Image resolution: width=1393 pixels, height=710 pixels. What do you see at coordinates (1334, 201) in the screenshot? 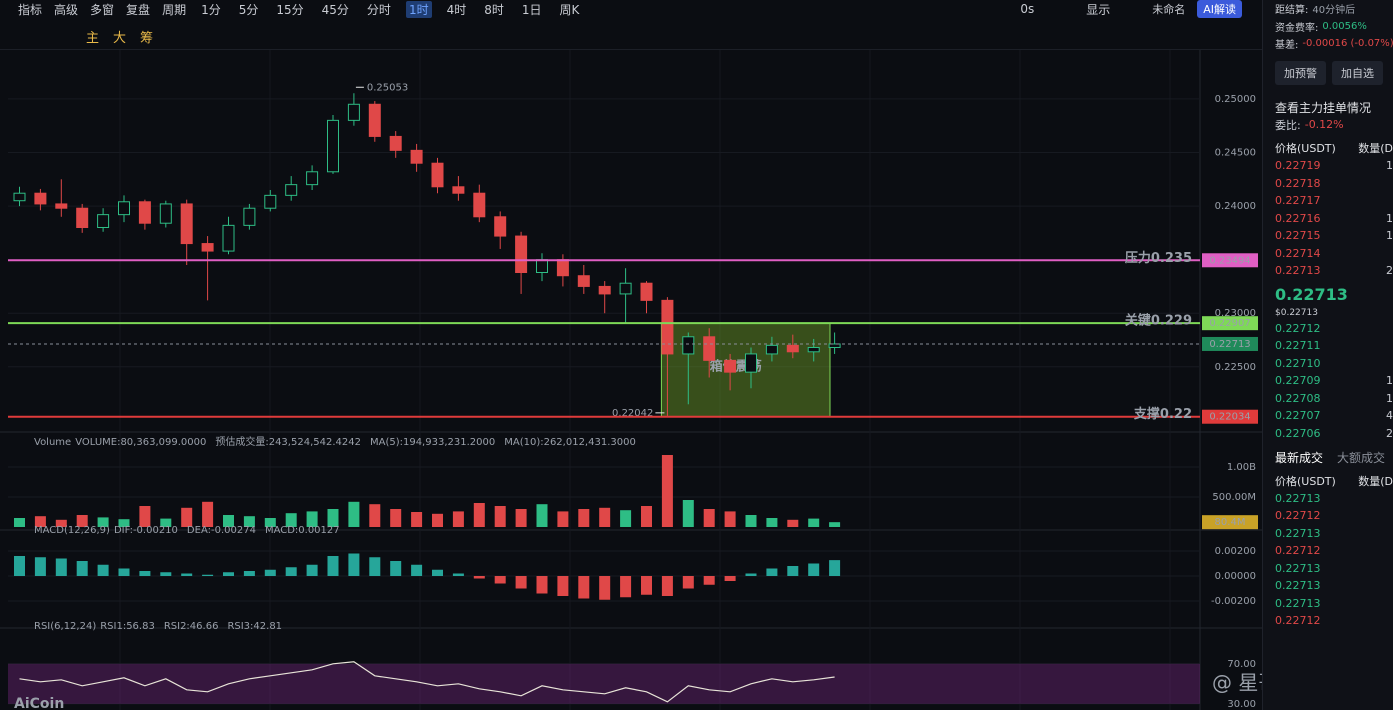
I see `ask-row: 0.22717` at bounding box center [1334, 201].